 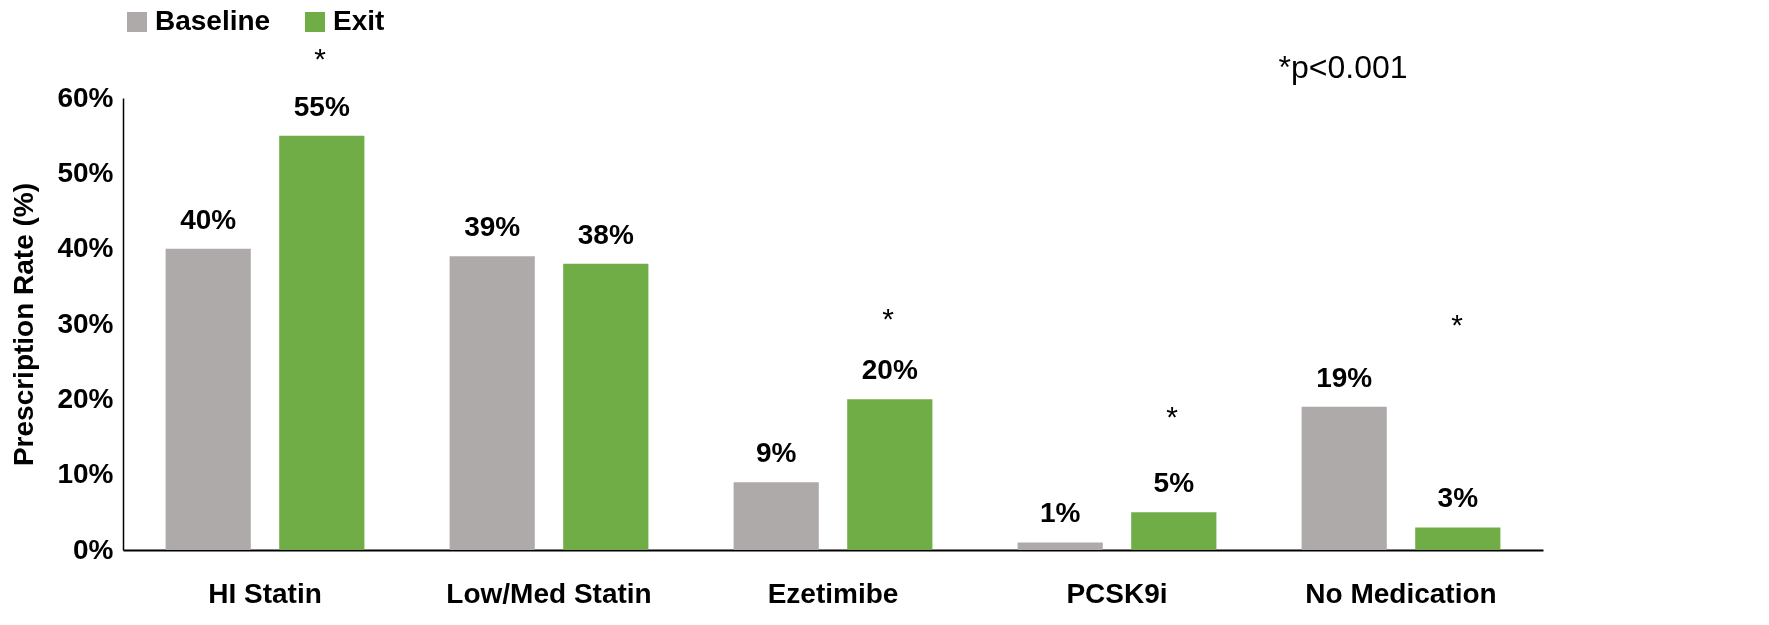 What do you see at coordinates (833, 593) in the screenshot?
I see `x-tick-label: Ezetimibe` at bounding box center [833, 593].